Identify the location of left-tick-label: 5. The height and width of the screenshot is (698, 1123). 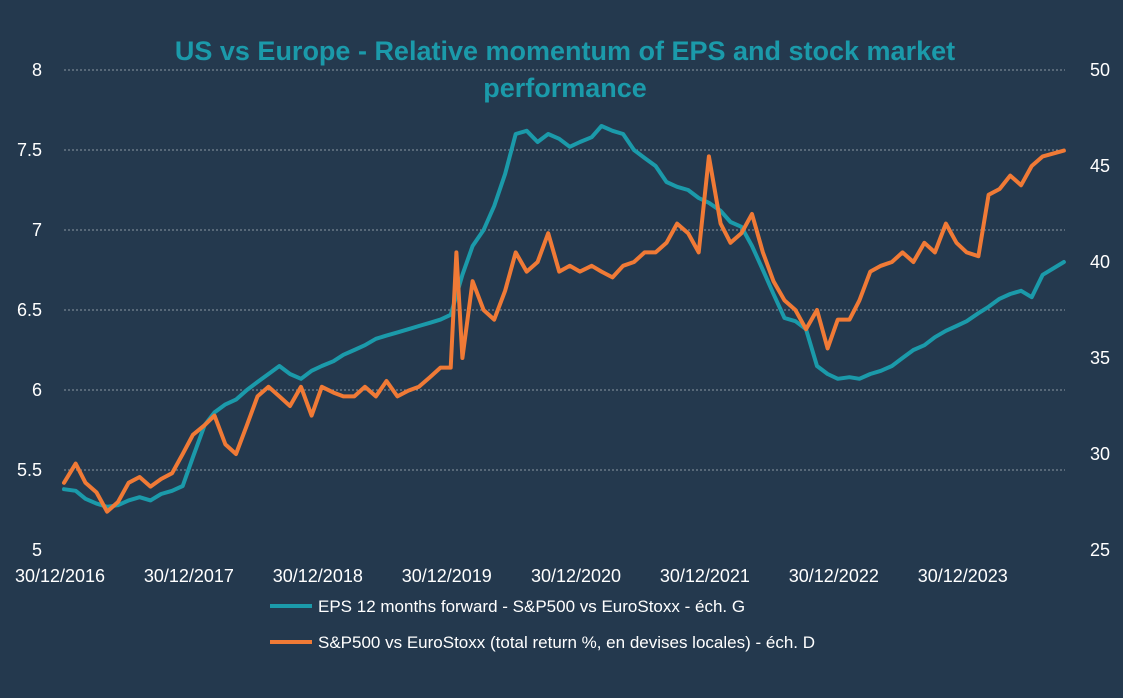
(37, 550).